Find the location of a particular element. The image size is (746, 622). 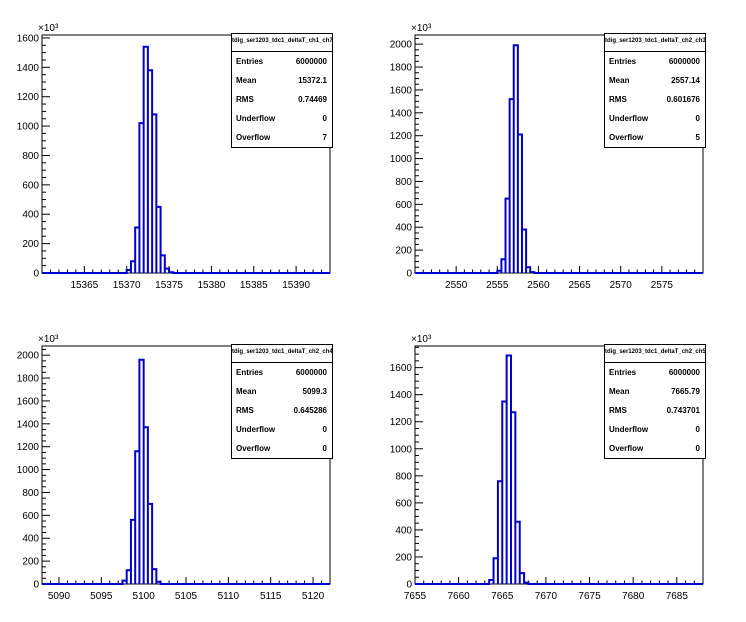

histogram-title: tdig_ser1203_tdc1_deltaT_ch2_ch5 is located at coordinates (655, 354).